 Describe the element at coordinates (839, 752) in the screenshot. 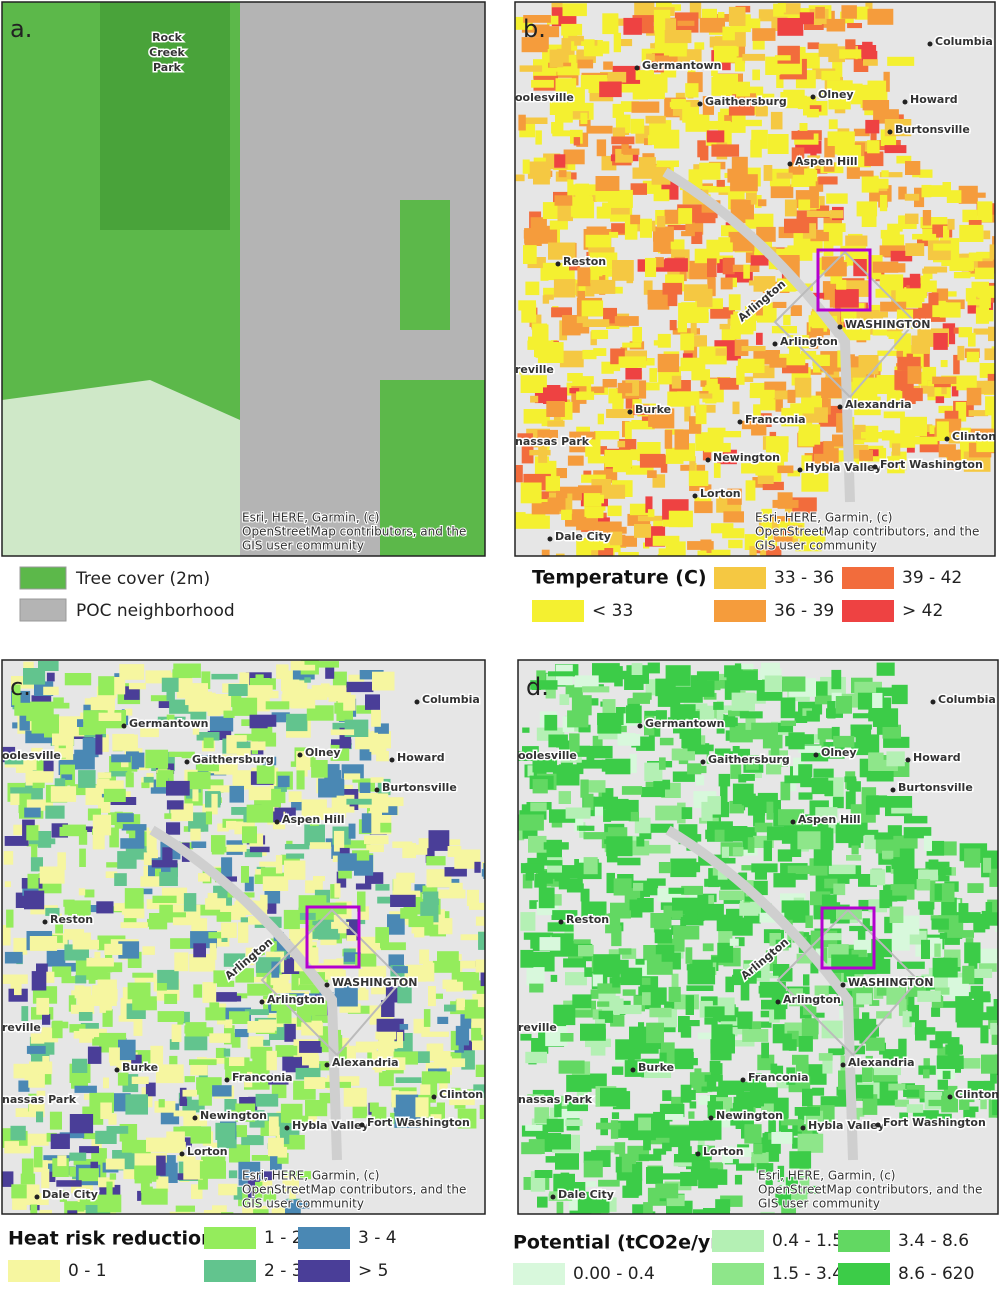

I see `place-name: Olney` at that location.